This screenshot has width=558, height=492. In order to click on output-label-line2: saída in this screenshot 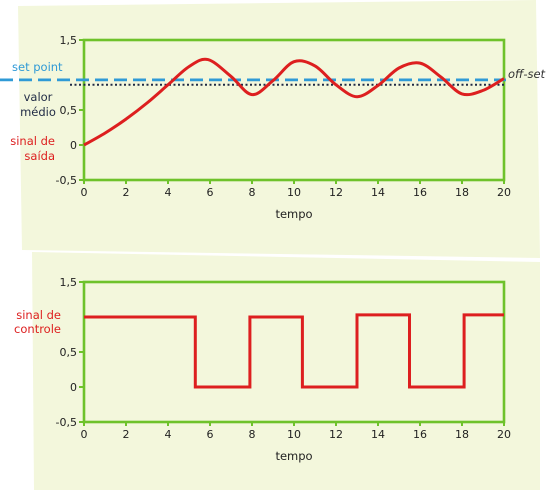, I will do `click(39, 156)`.